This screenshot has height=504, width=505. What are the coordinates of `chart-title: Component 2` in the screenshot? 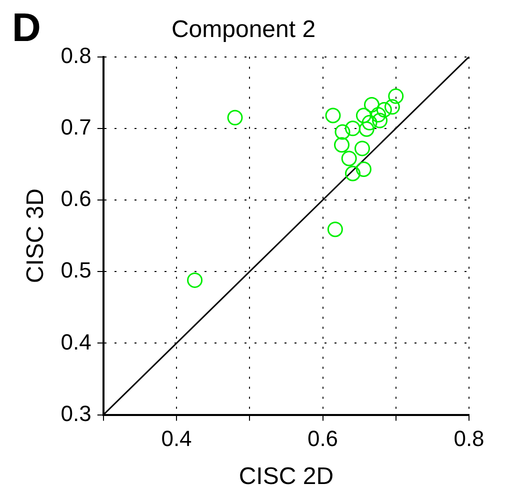 It's located at (243, 30).